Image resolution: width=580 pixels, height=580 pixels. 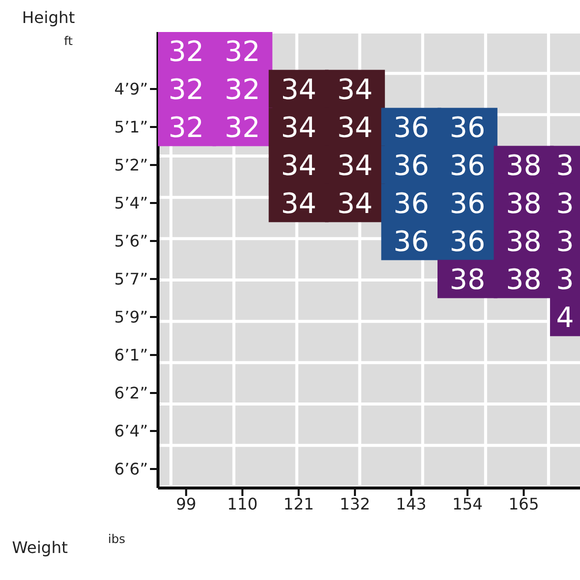 I want to click on x-tick-label: 154, so click(x=467, y=504).